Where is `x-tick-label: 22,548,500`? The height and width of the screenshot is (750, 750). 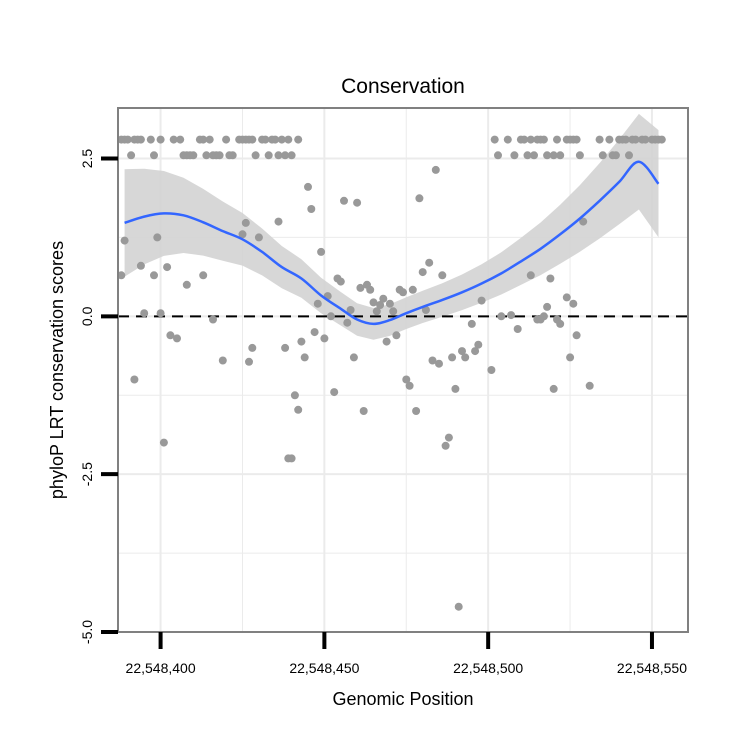 x-tick-label: 22,548,500 is located at coordinates (488, 668).